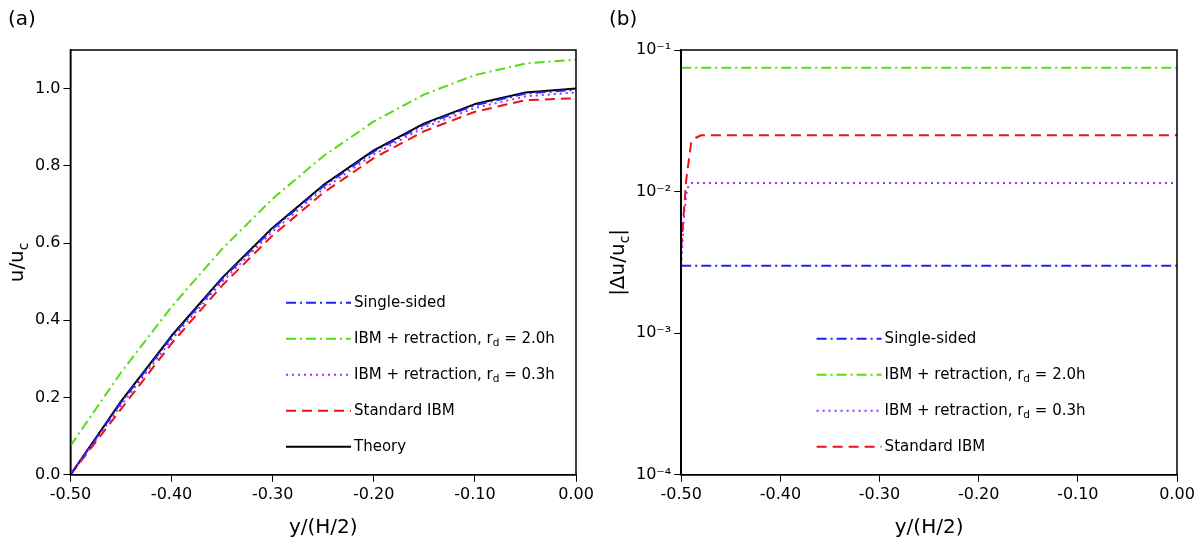  Describe the element at coordinates (47, 473) in the screenshot. I see `y-tick-label: 0.0` at that location.